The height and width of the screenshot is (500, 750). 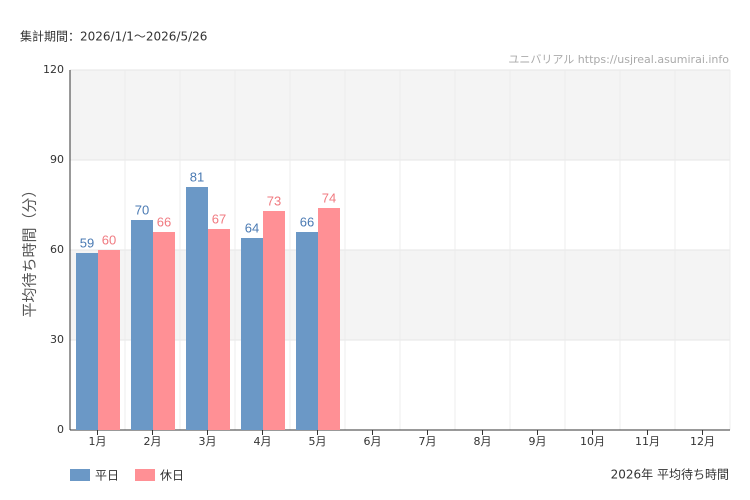 What do you see at coordinates (57, 159) in the screenshot?
I see `y-tick-label: 90` at bounding box center [57, 159].